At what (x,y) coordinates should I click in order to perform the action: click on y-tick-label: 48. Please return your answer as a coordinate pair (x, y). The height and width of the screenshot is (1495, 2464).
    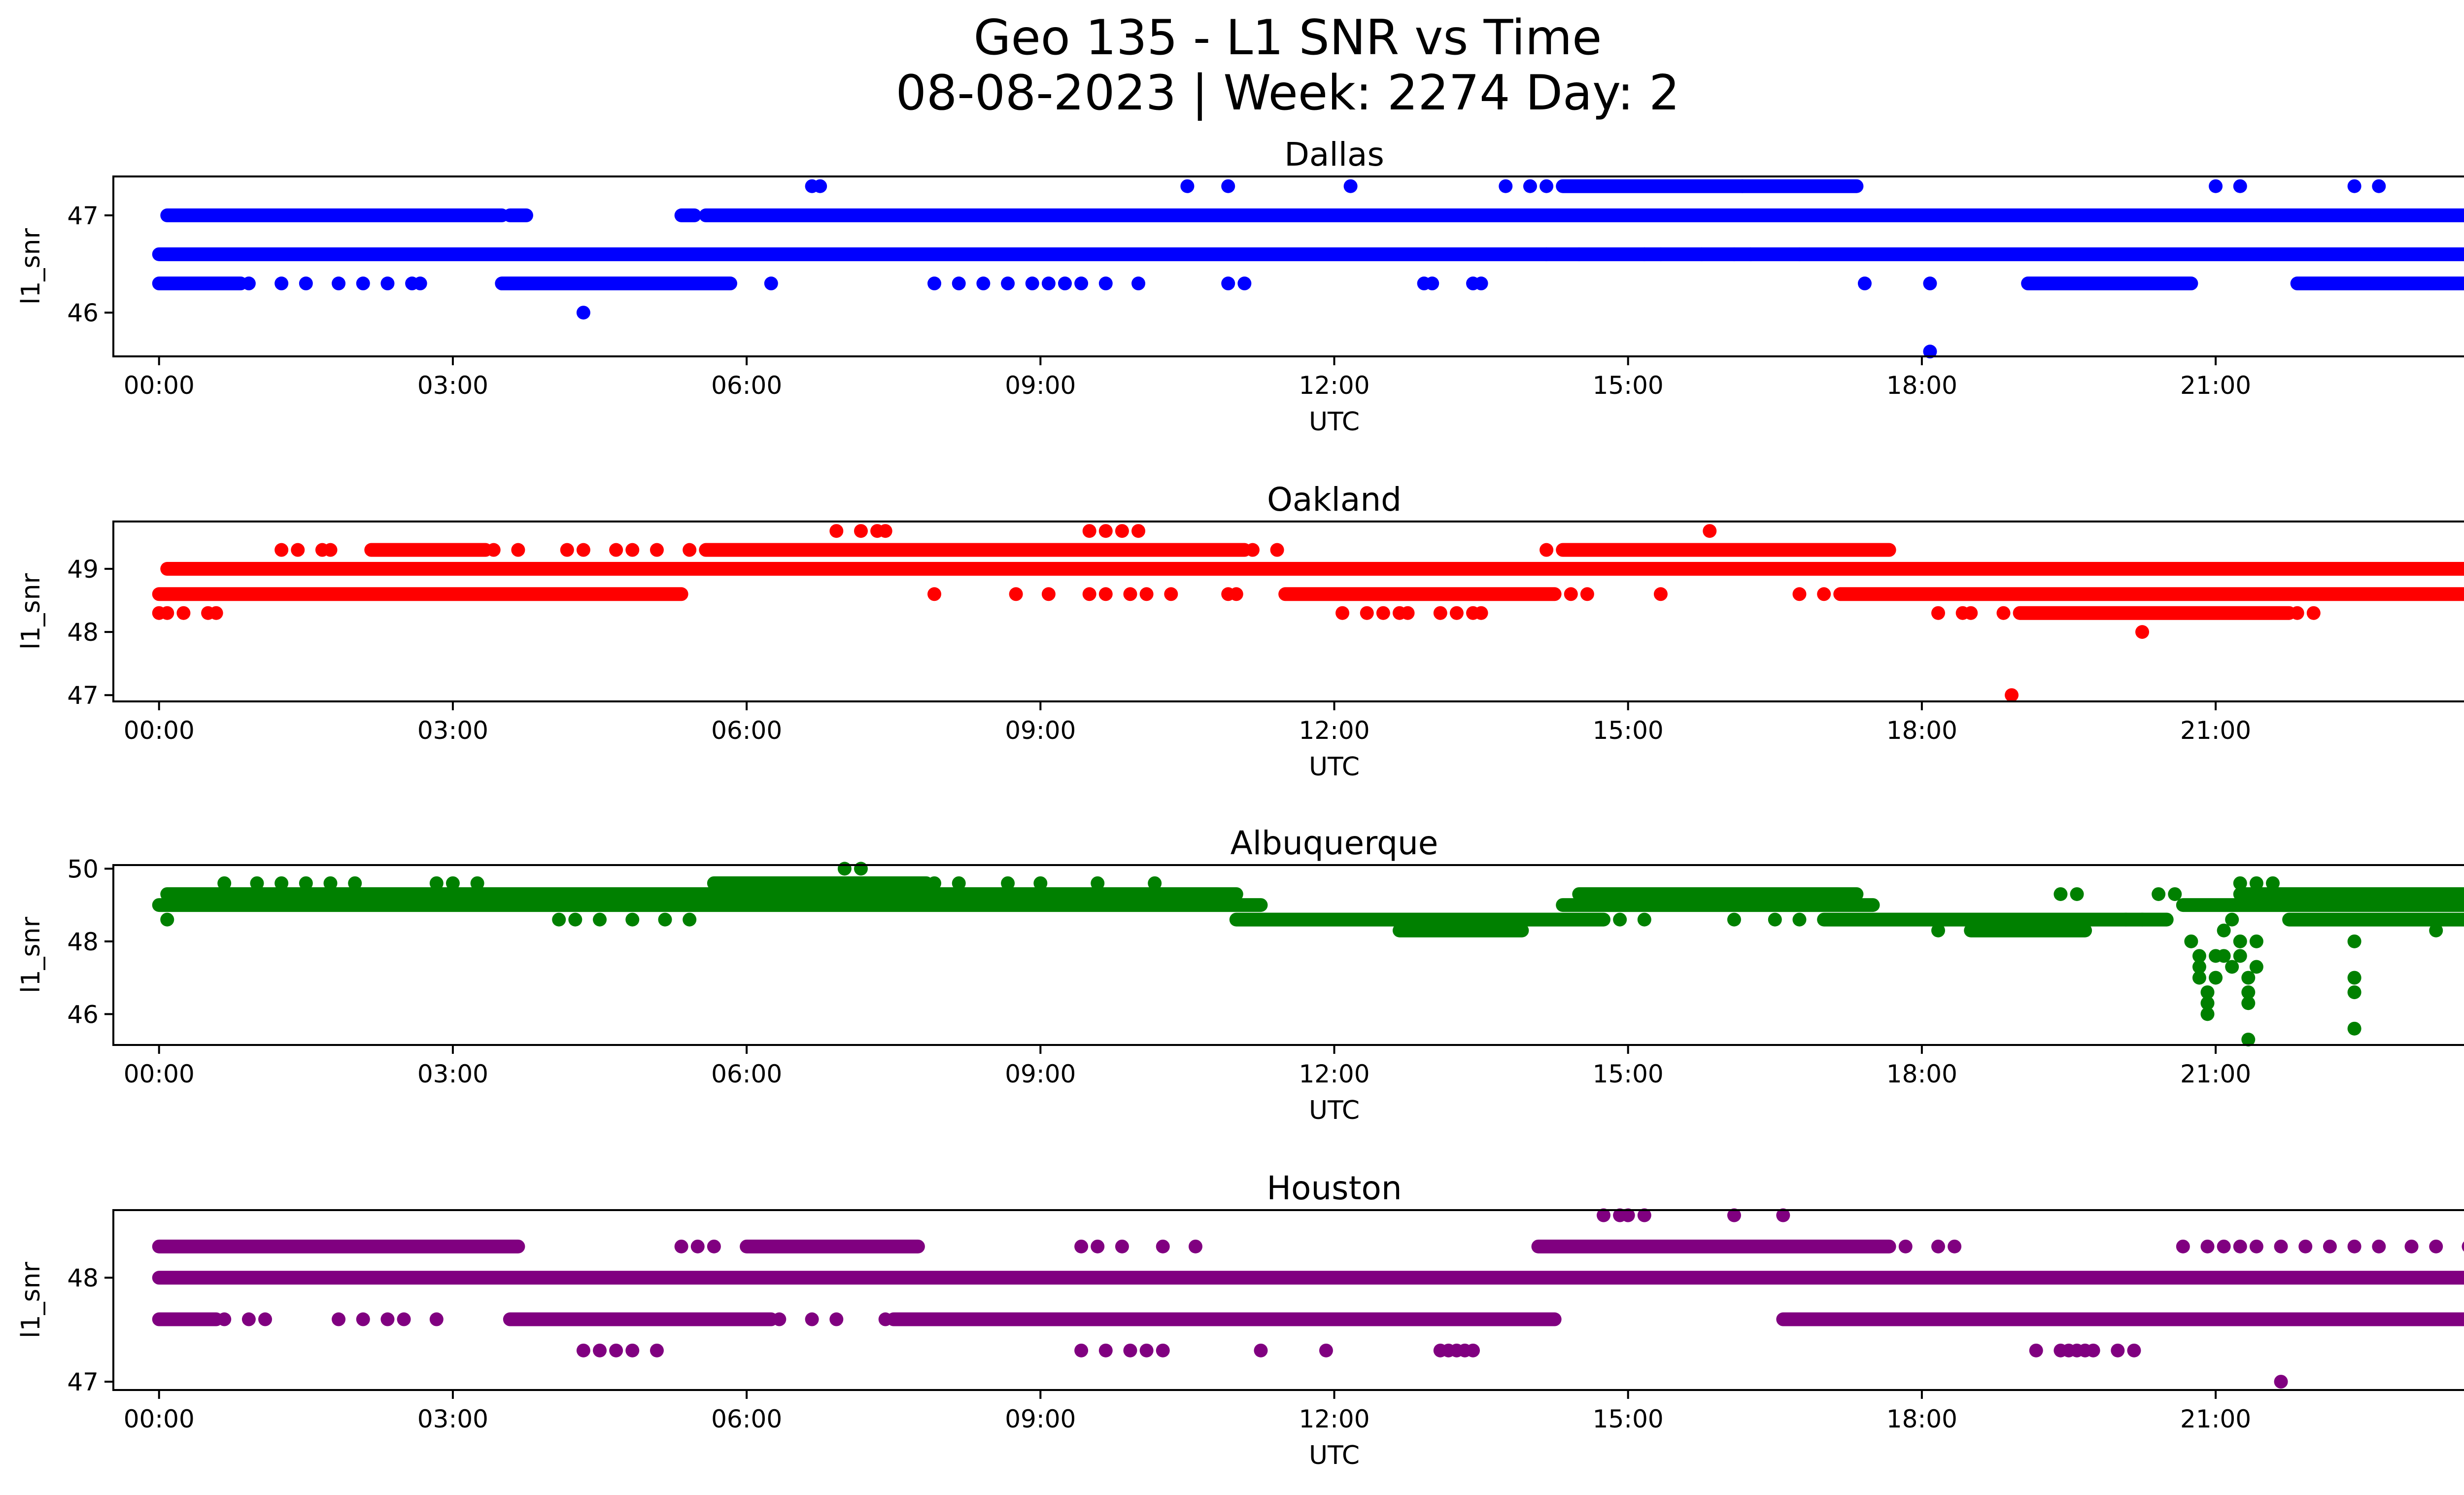
    Looking at the image, I should click on (83, 1278).